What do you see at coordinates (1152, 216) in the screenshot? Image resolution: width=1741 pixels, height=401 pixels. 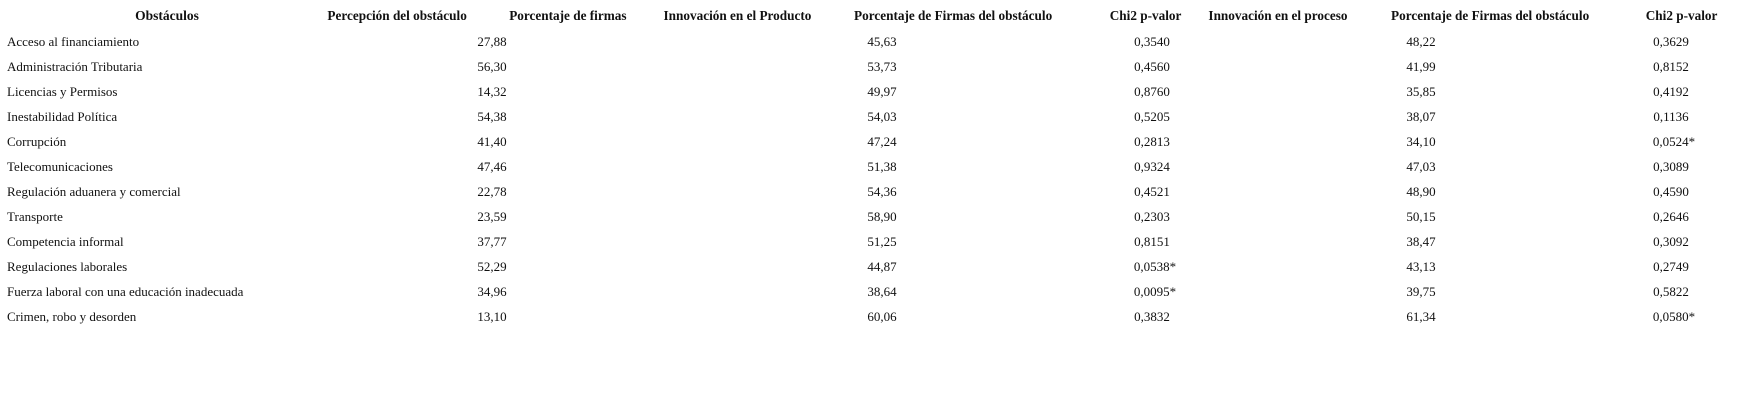 I see `table-cell: 0,2303` at bounding box center [1152, 216].